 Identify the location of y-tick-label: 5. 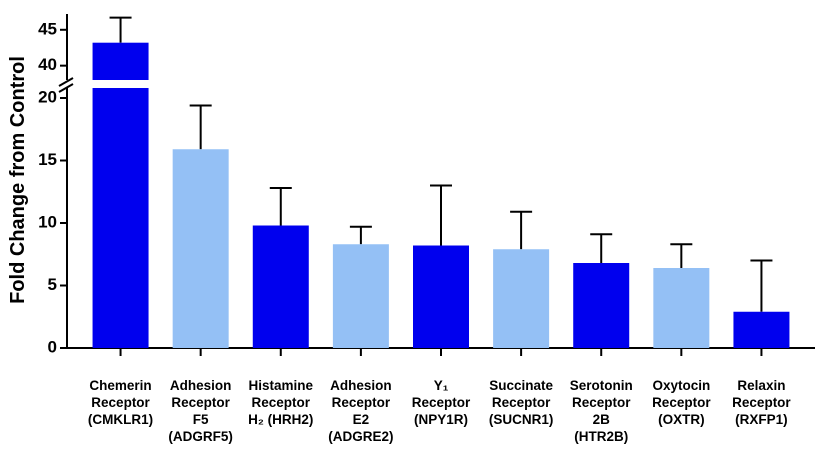
(52, 284).